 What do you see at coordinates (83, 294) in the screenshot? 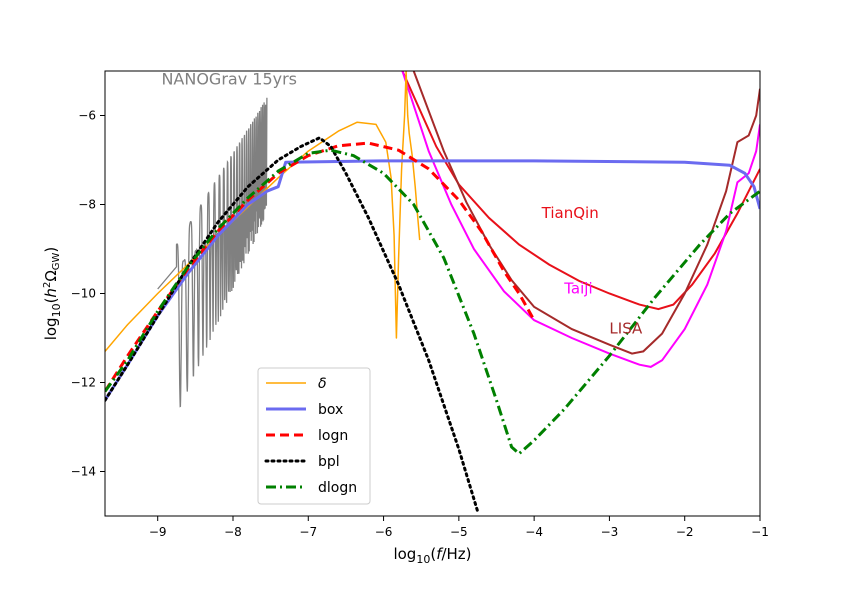
I see `y-tick-label: −10` at bounding box center [83, 294].